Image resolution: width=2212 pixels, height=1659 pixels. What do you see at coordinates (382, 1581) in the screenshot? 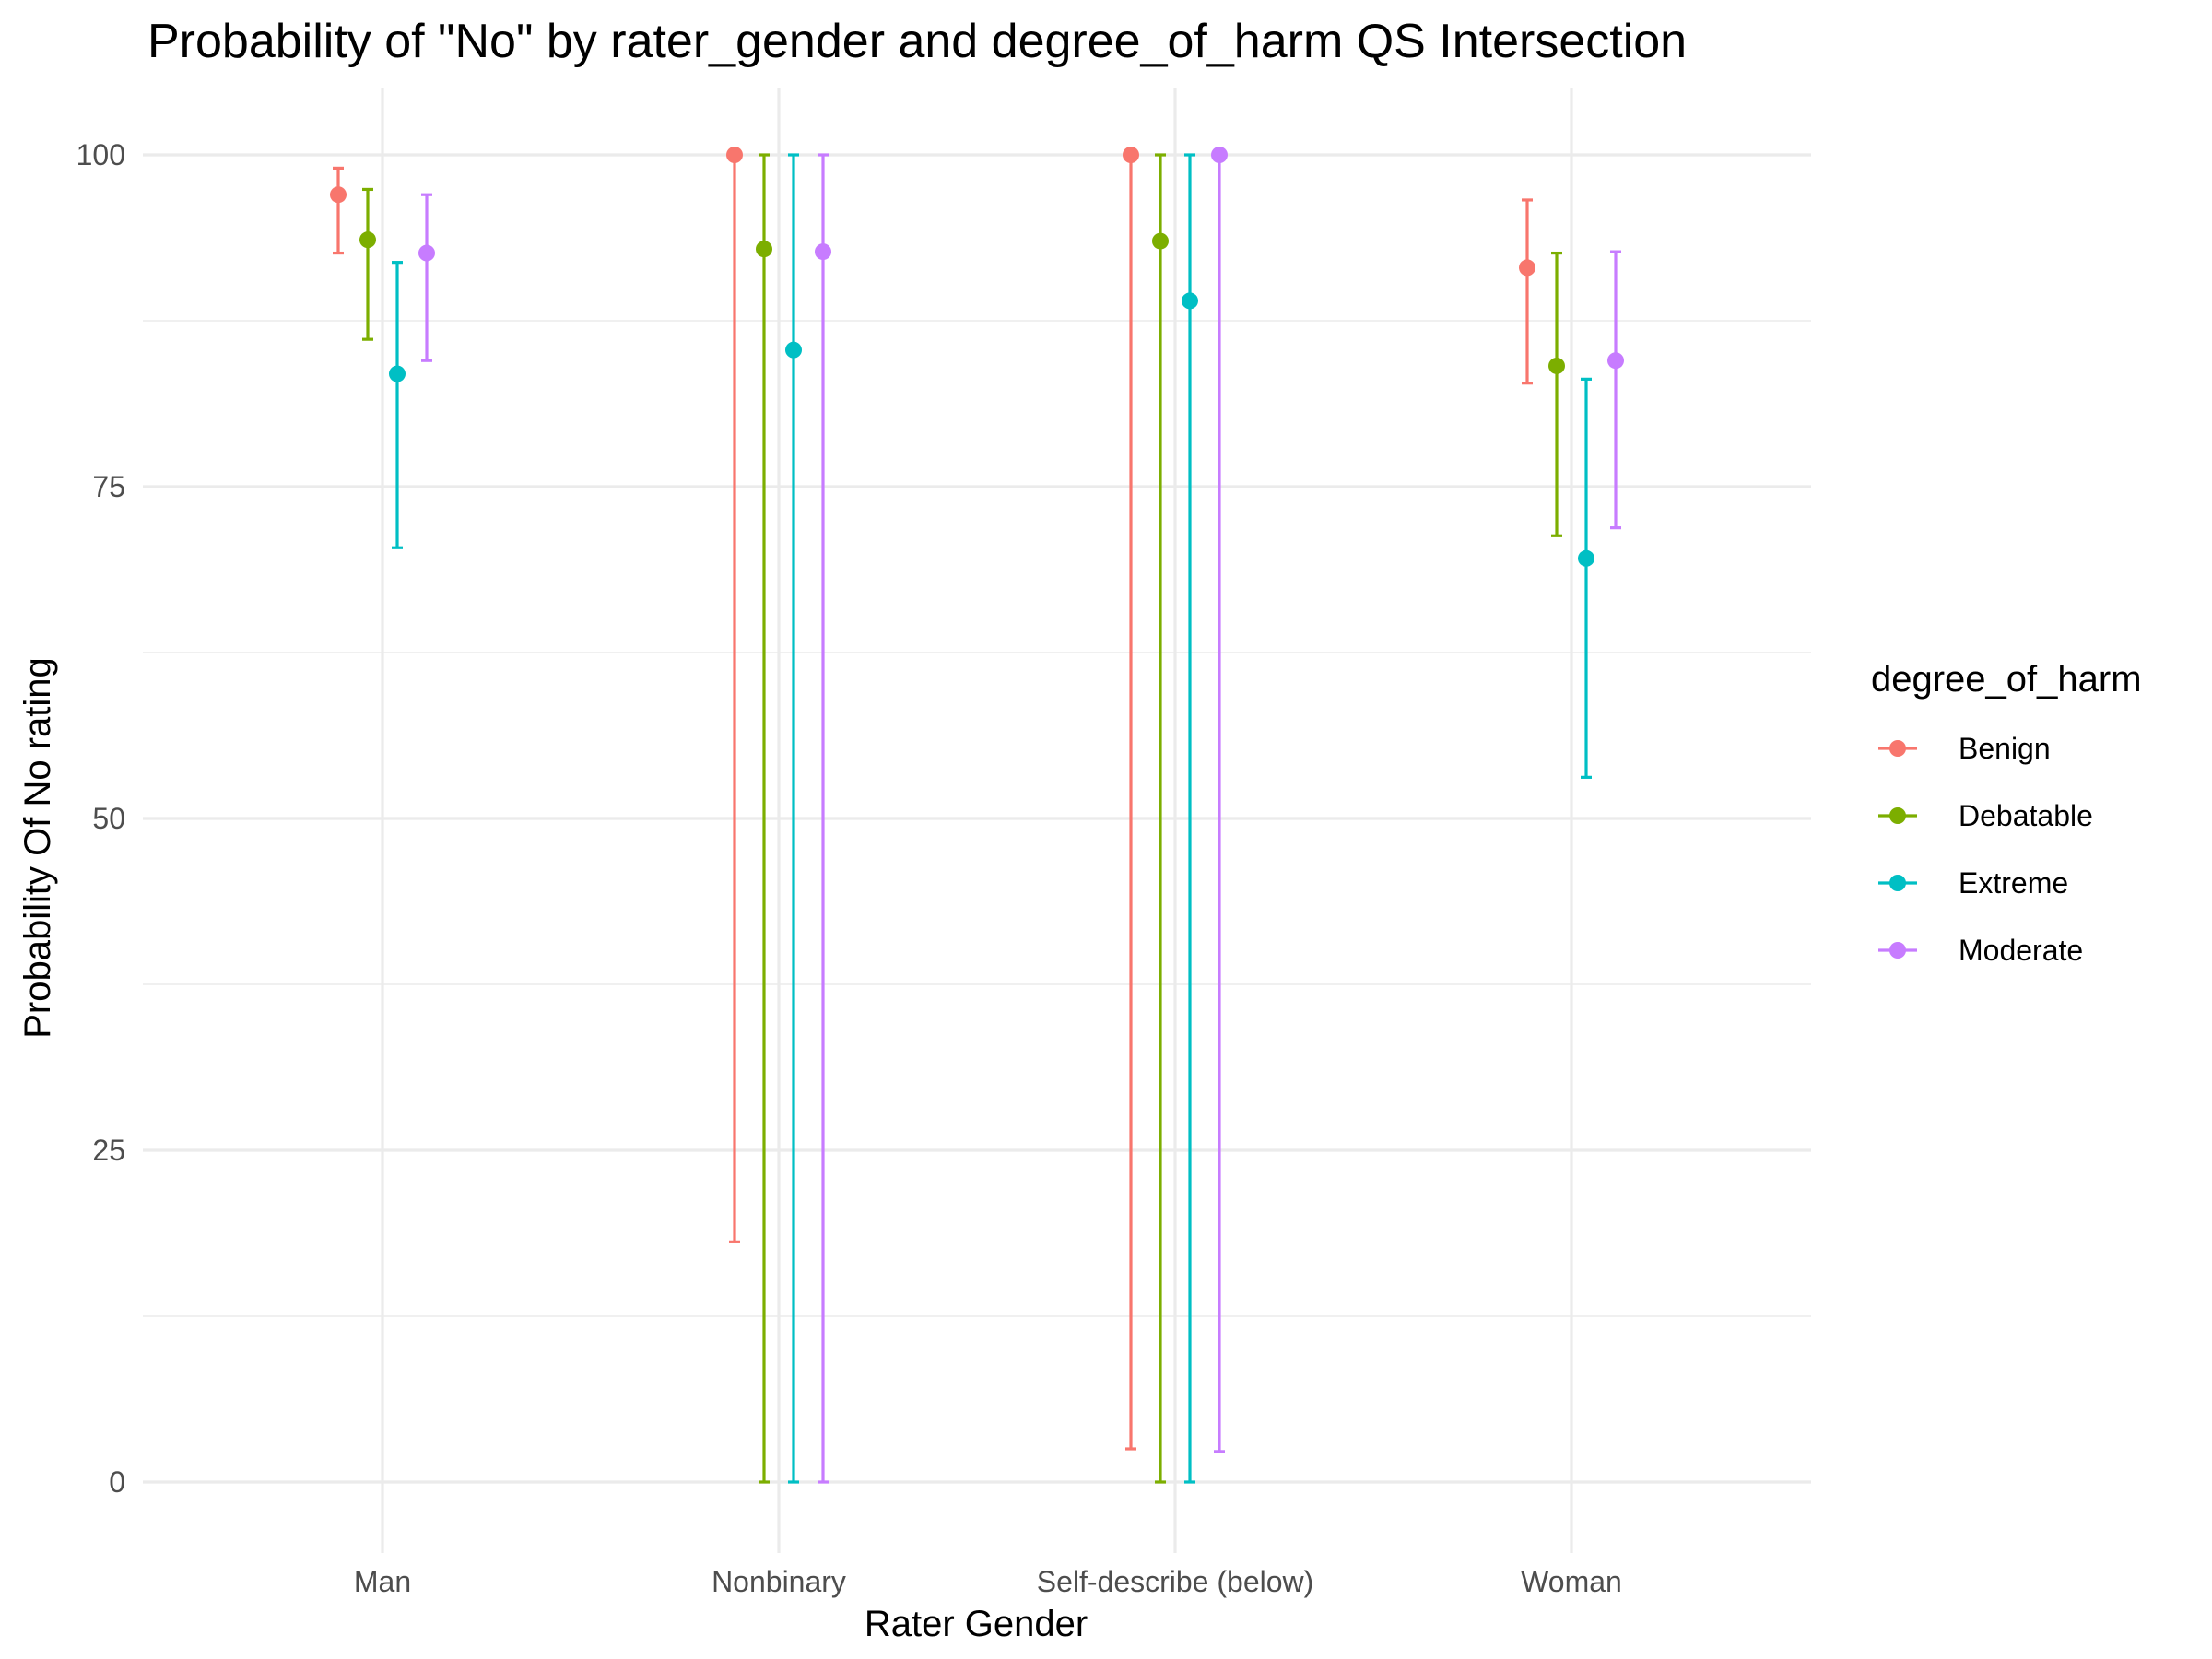
I see `x-tick-label-man: Man` at bounding box center [382, 1581].